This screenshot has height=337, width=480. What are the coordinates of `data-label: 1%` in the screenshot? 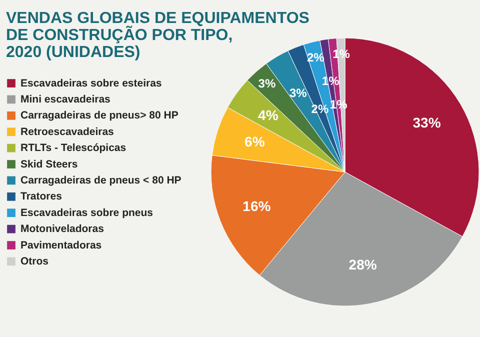 It's located at (341, 54).